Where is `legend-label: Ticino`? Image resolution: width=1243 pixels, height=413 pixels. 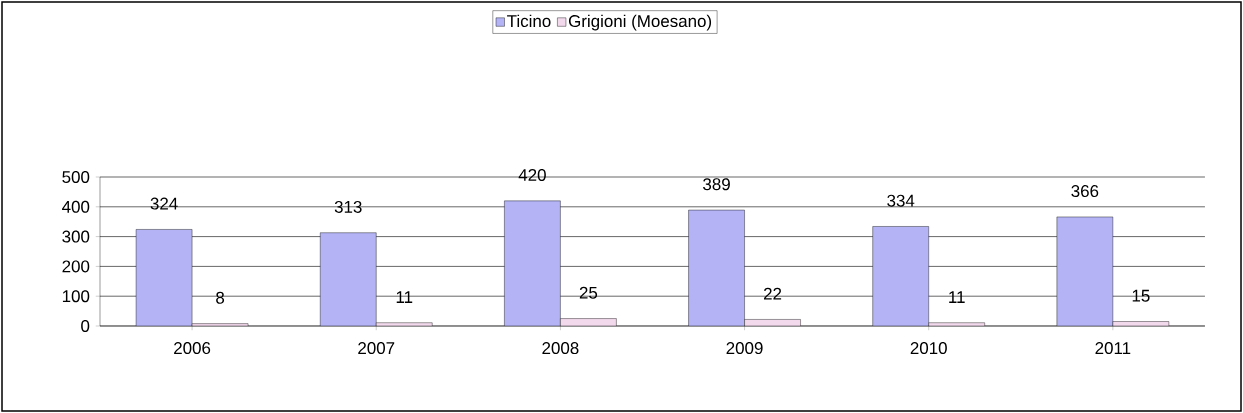
legend-label: Ticino is located at coordinates (529, 21).